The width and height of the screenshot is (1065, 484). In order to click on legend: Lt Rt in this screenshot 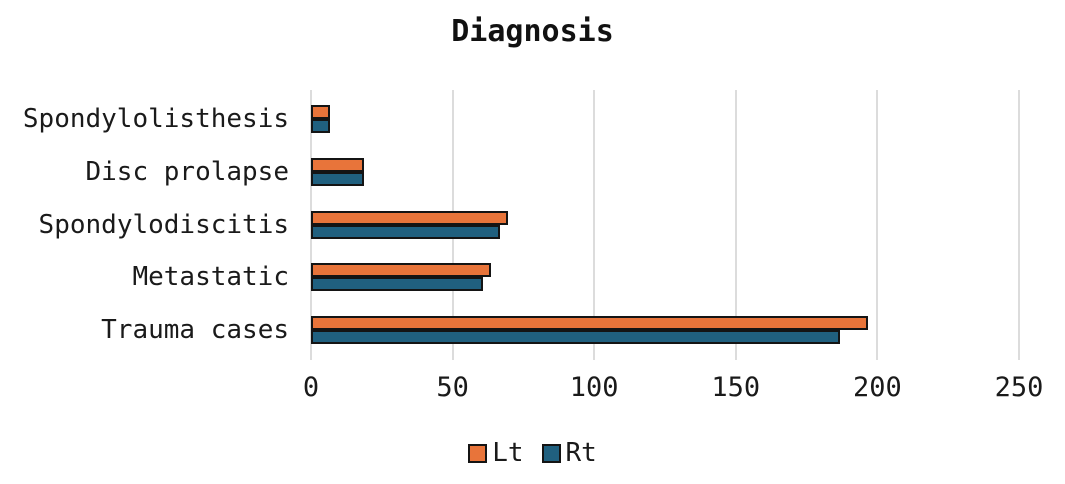, I will do `click(532, 453)`.